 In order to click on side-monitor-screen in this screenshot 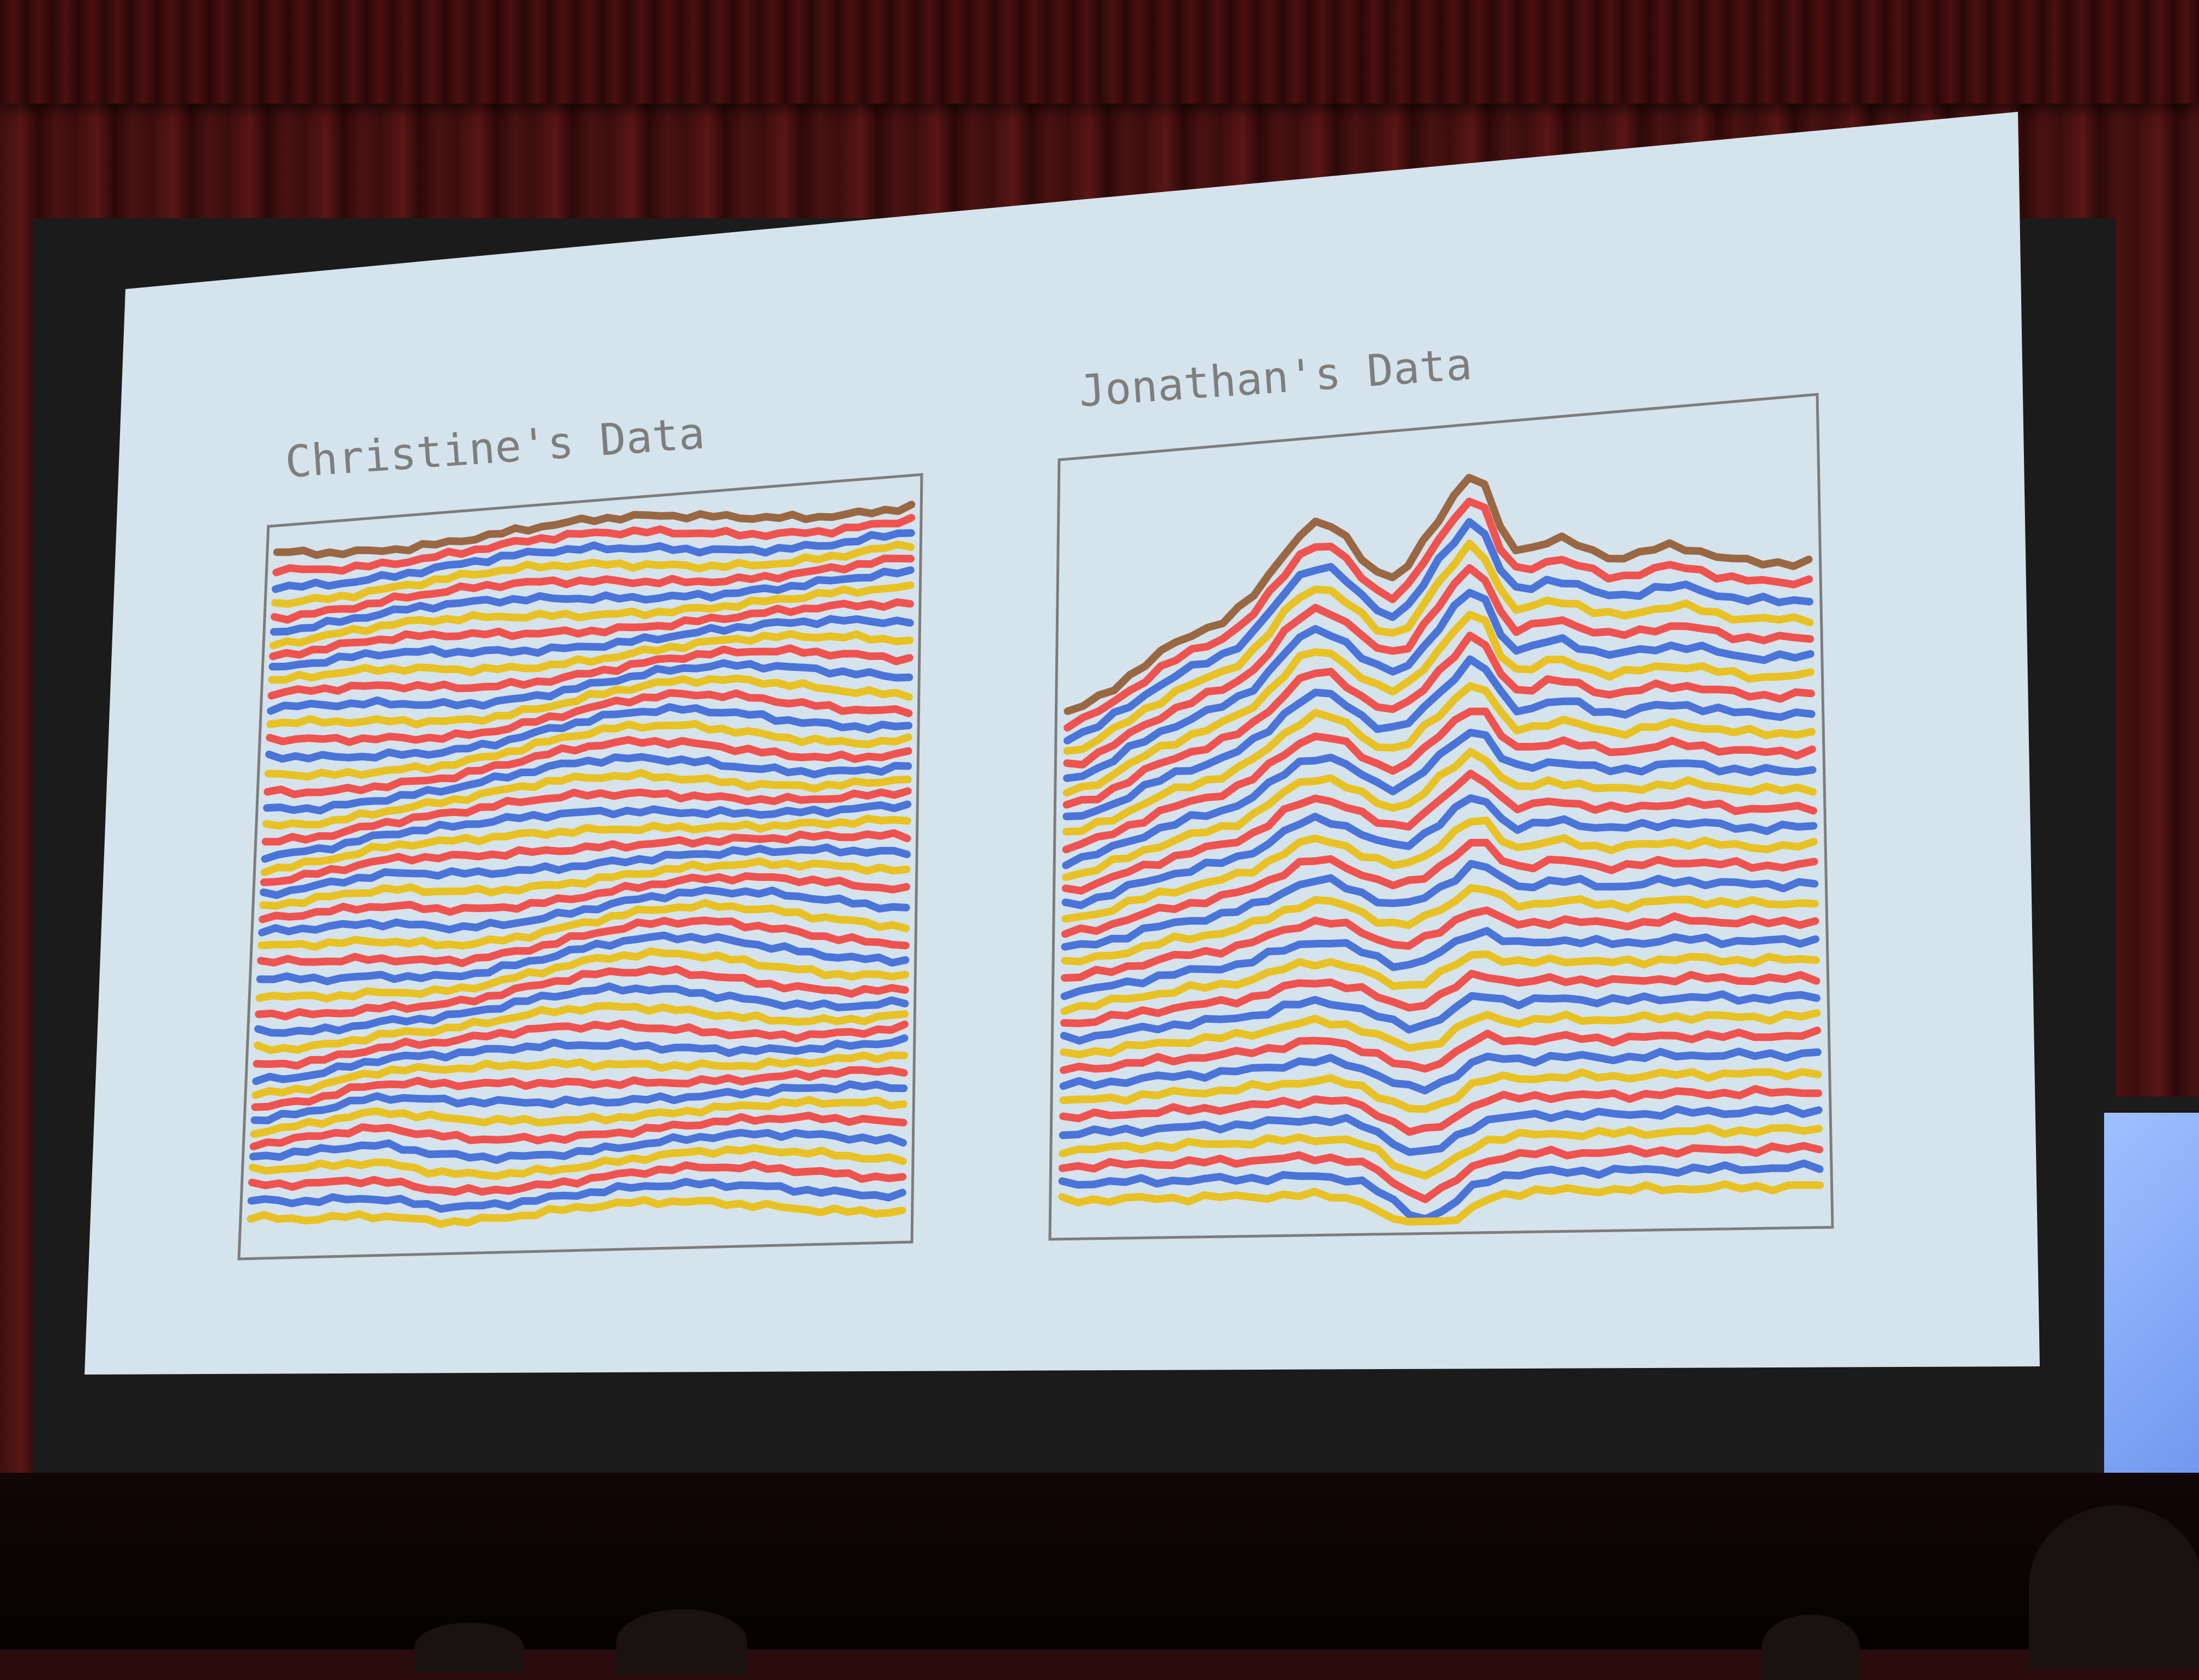, I will do `click(2151, 1314)`.